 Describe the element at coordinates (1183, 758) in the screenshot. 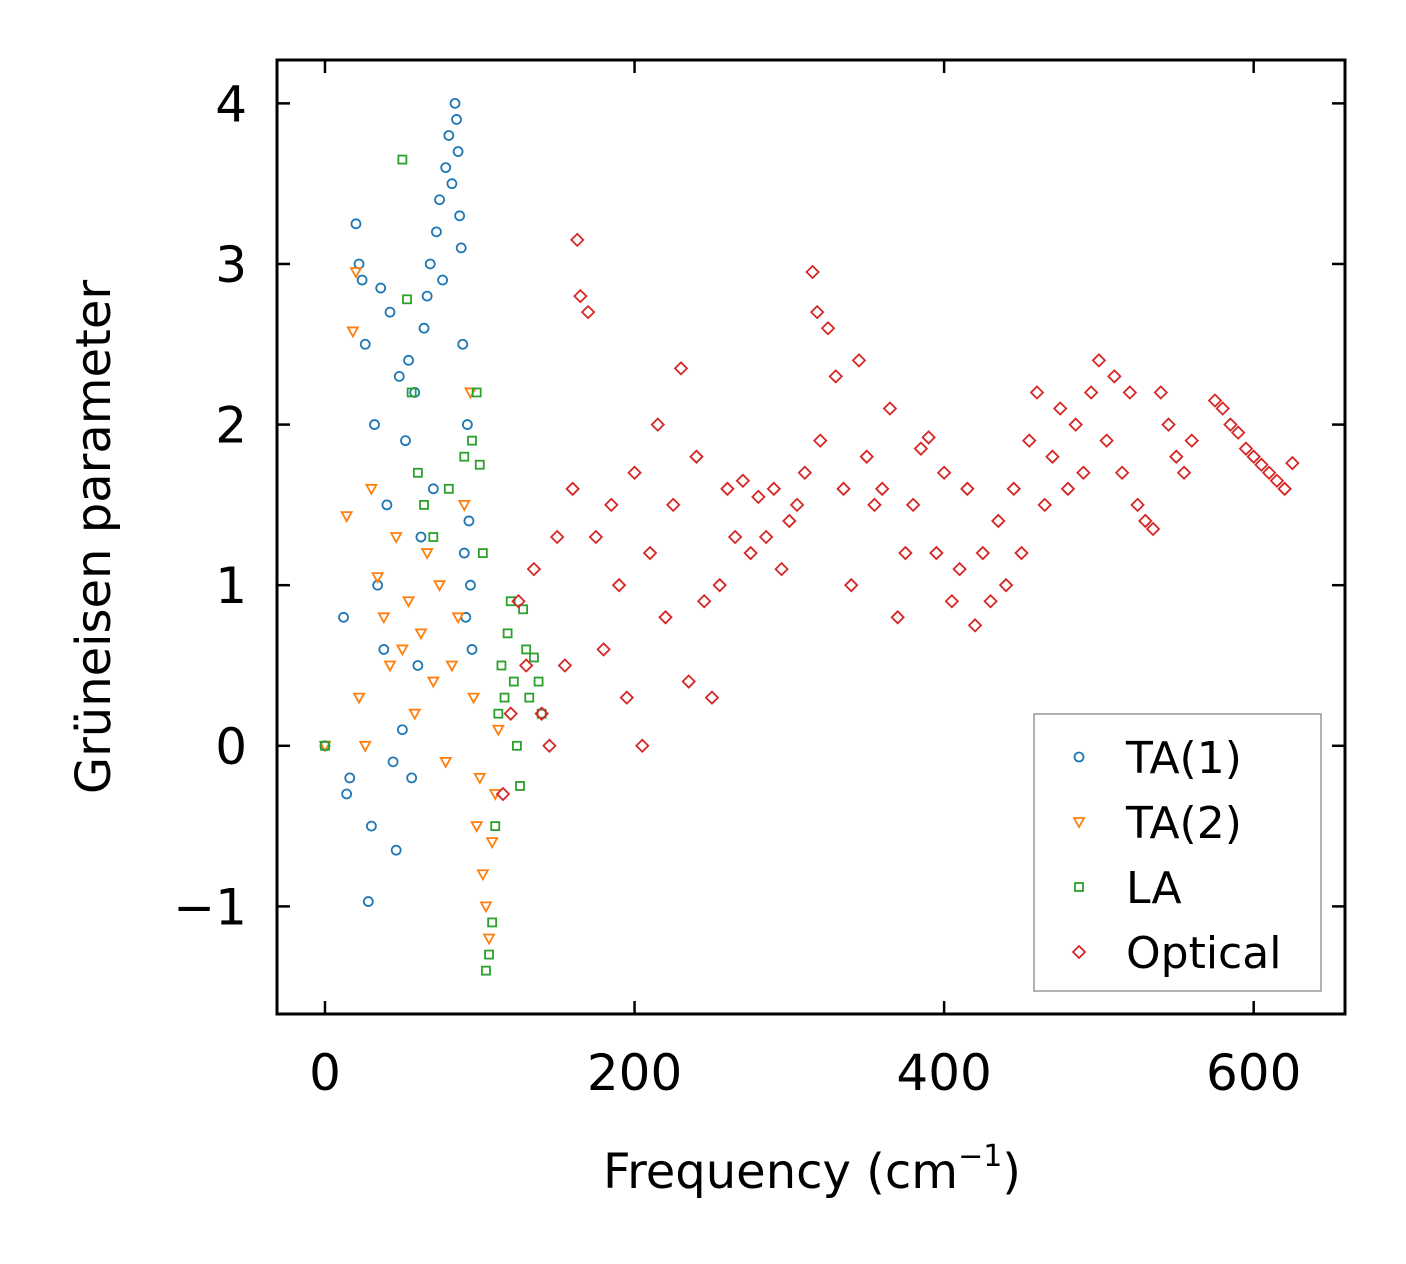

I see `legend-label-ta1: TA(1)` at that location.